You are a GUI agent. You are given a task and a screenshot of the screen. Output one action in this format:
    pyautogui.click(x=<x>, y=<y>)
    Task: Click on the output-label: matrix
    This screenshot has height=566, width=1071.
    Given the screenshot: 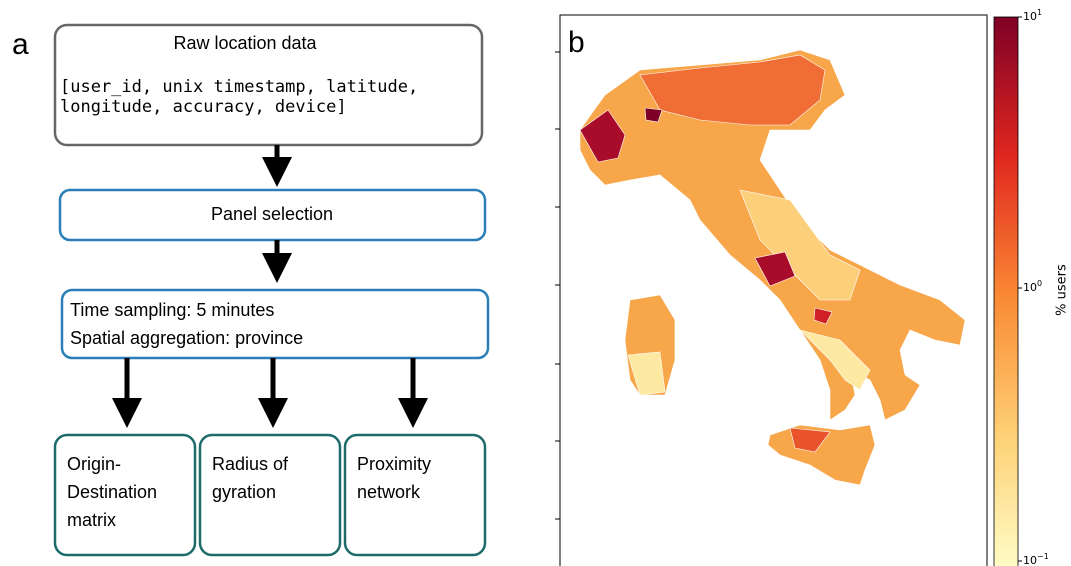 What is the action you would take?
    pyautogui.click(x=91, y=520)
    